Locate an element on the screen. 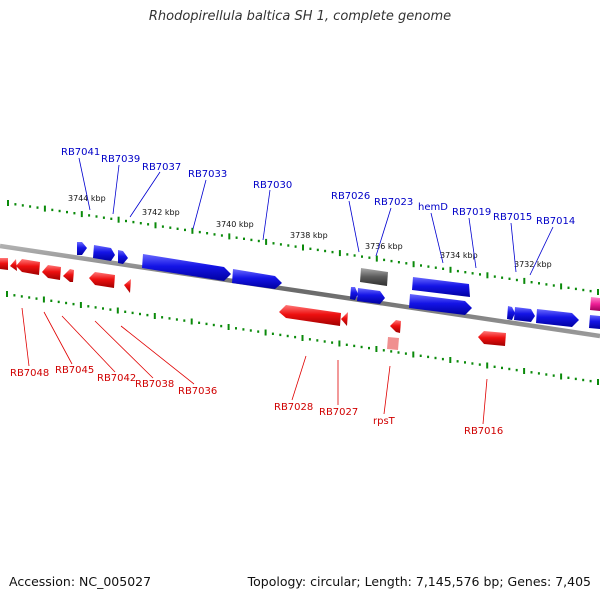 This screenshot has height=600, width=600. gene-label: RB7030 is located at coordinates (272, 185).